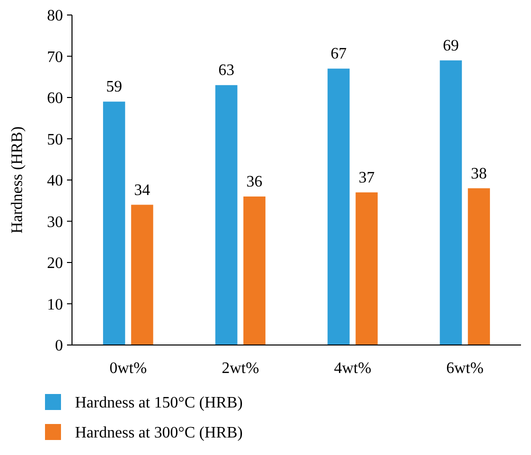 The height and width of the screenshot is (455, 531). I want to click on y-tick-label: 20, so click(55, 263).